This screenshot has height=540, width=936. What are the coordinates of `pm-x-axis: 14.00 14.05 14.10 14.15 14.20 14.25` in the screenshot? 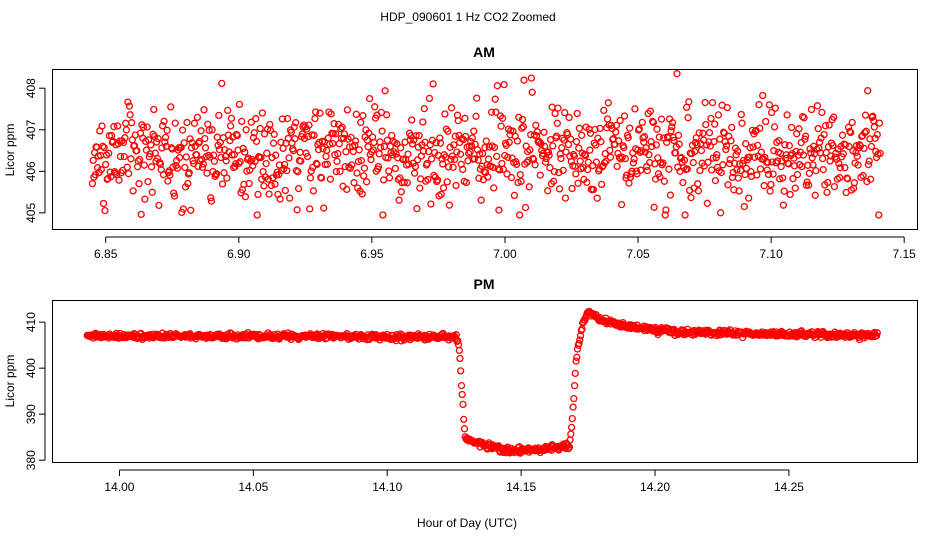 It's located at (454, 481).